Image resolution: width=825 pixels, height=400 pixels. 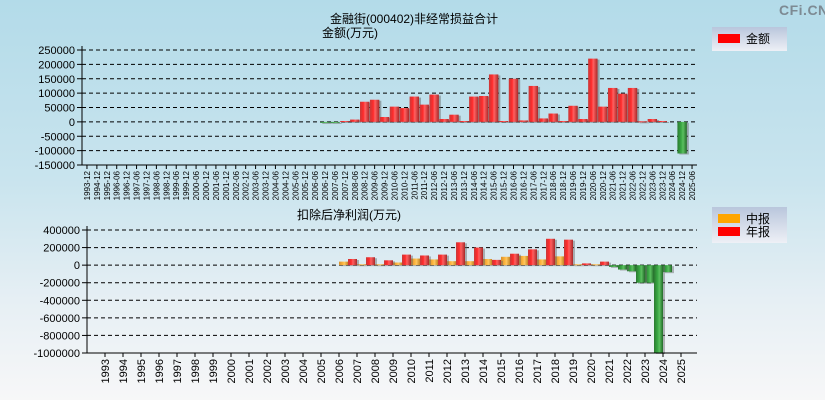 What do you see at coordinates (60, 284) in the screenshot?
I see `chart2-ytick-label: -200000` at bounding box center [60, 284].